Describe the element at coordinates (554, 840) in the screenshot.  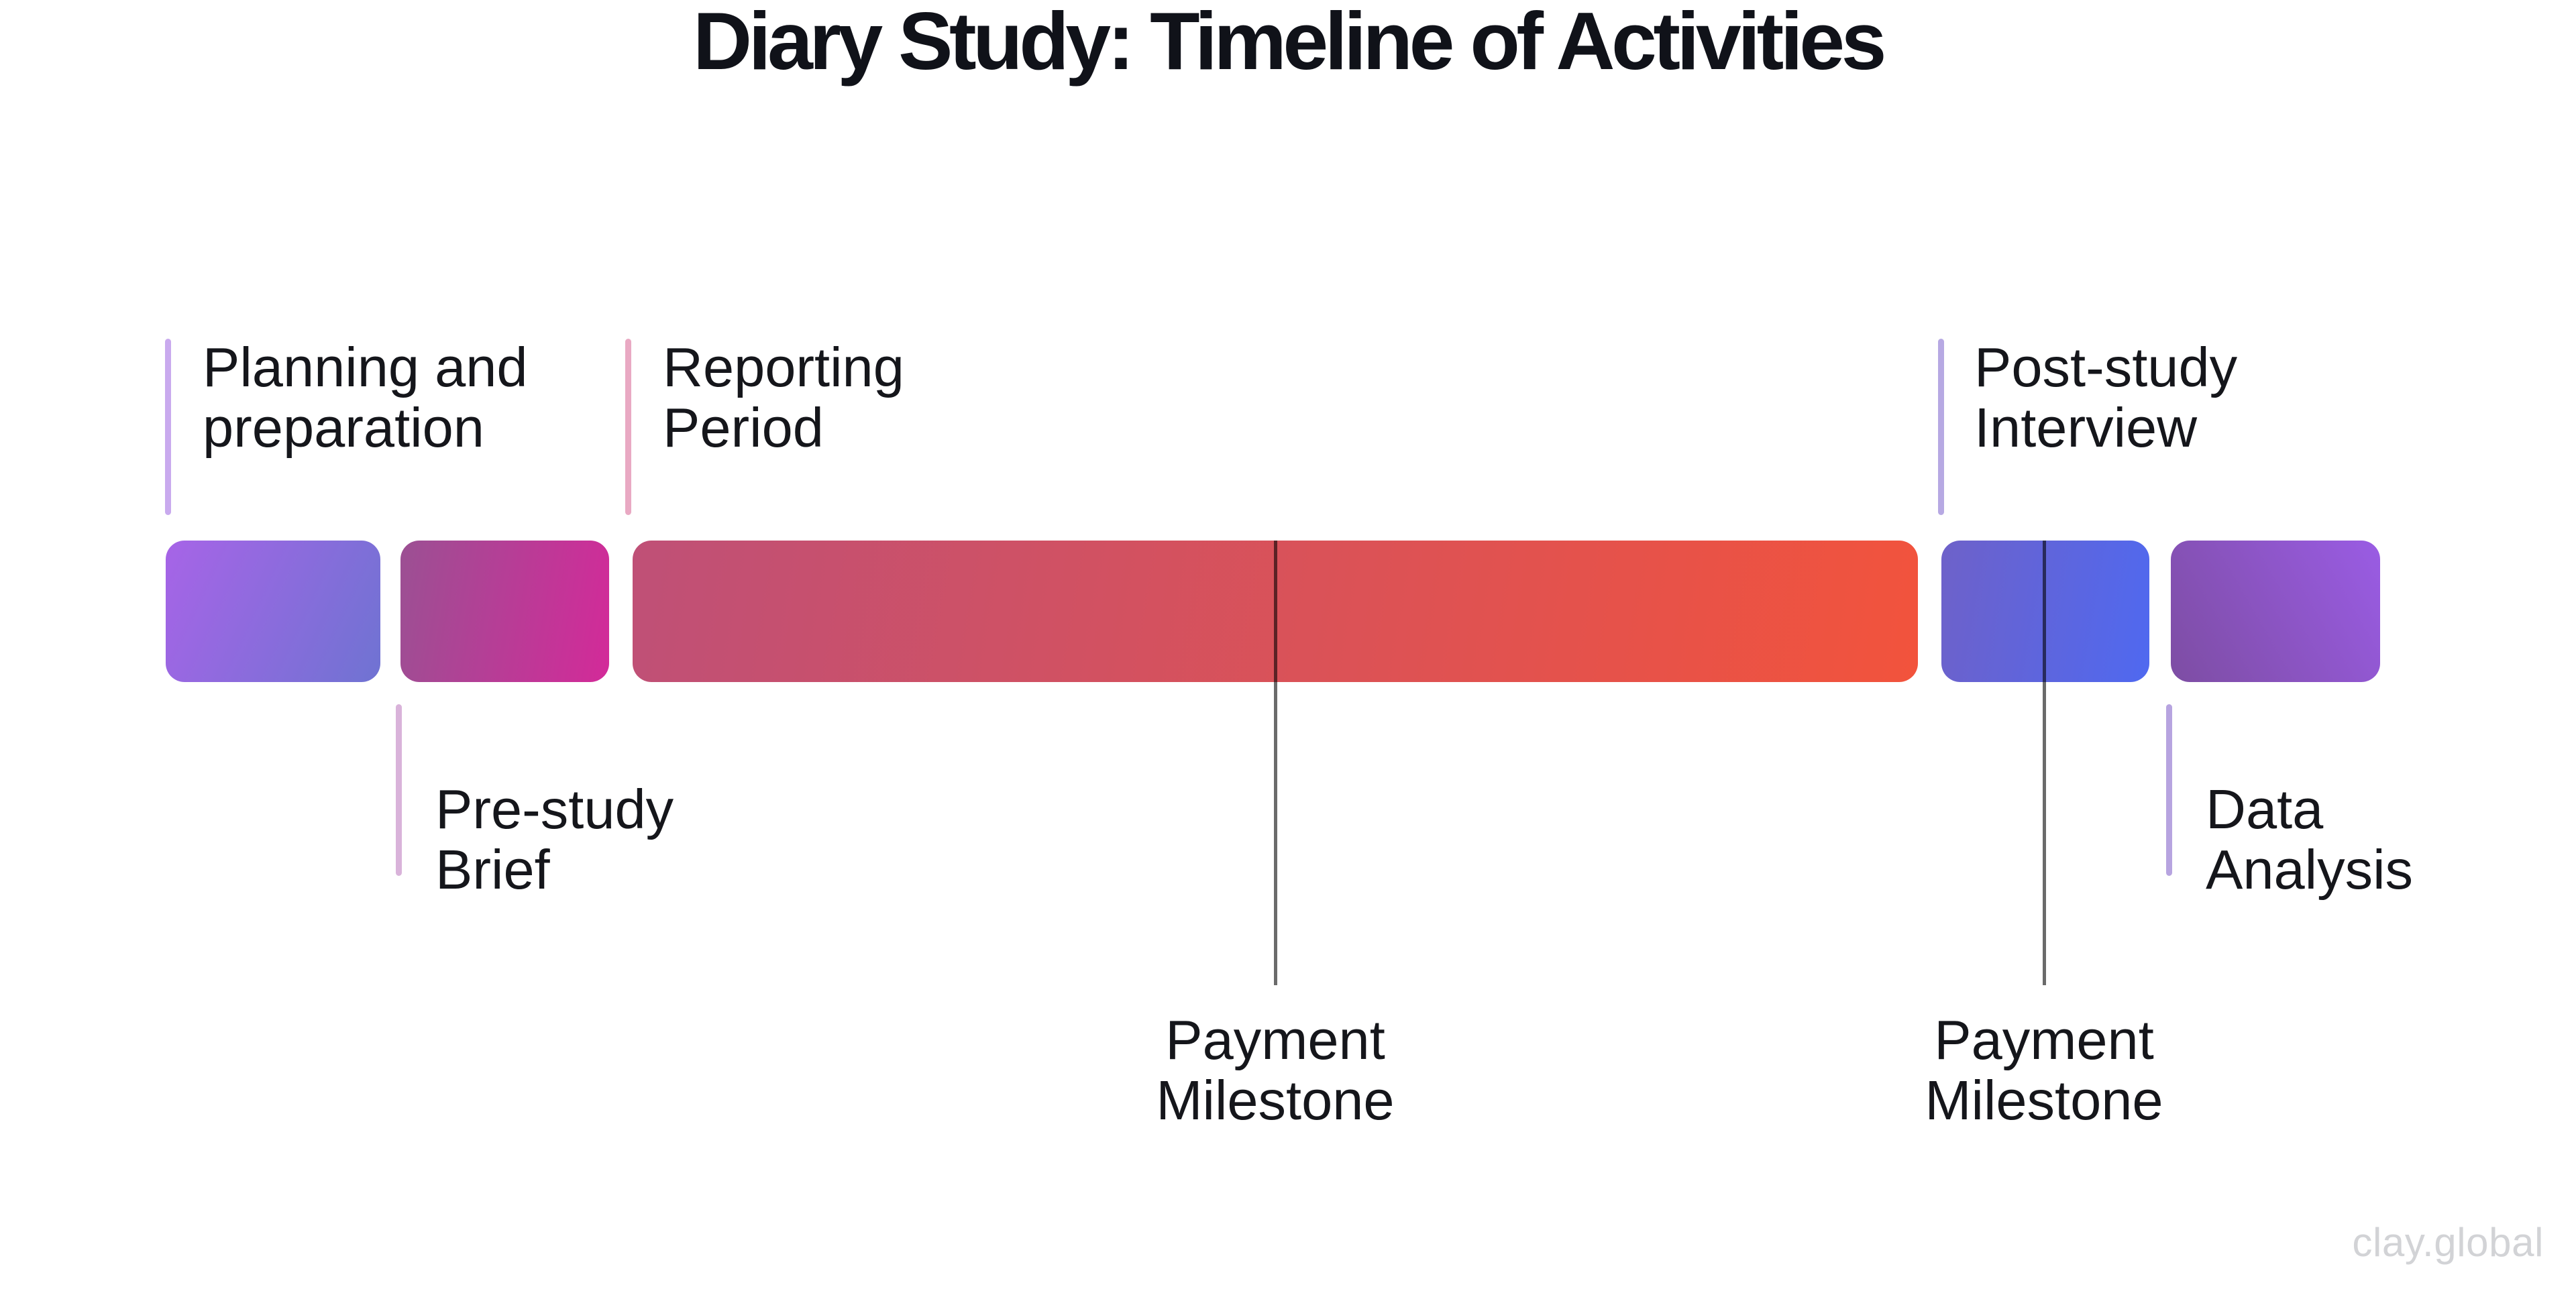
I see `label-pre-study-brief: Pre-study Brief` at that location.